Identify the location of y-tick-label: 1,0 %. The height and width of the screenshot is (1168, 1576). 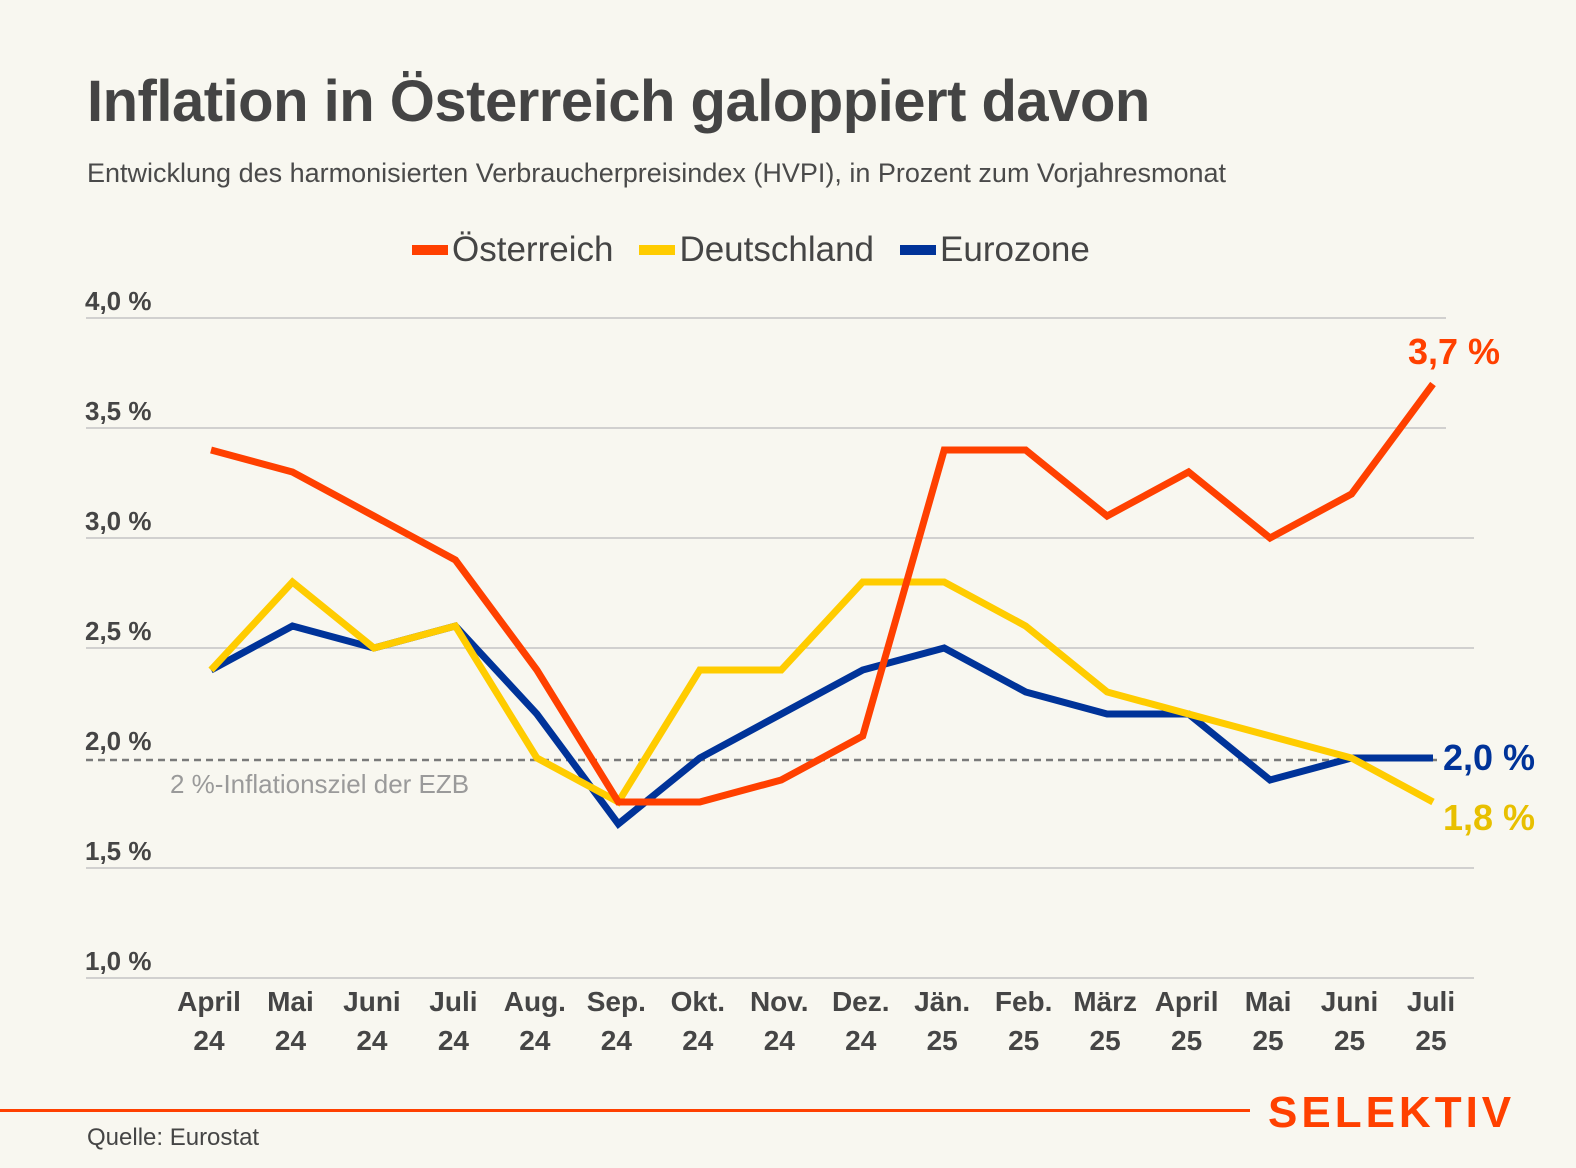
(118, 961).